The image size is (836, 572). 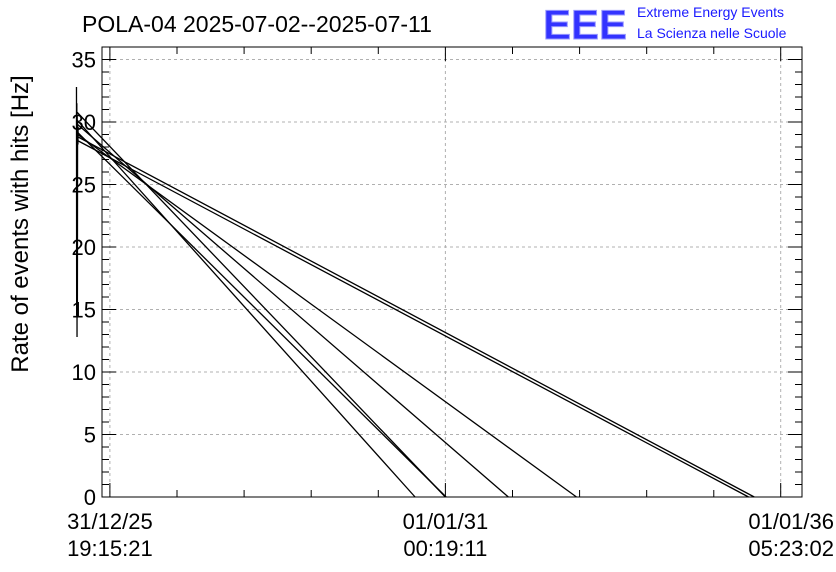 What do you see at coordinates (585, 24) in the screenshot?
I see `eee-logo-mark: EEE` at bounding box center [585, 24].